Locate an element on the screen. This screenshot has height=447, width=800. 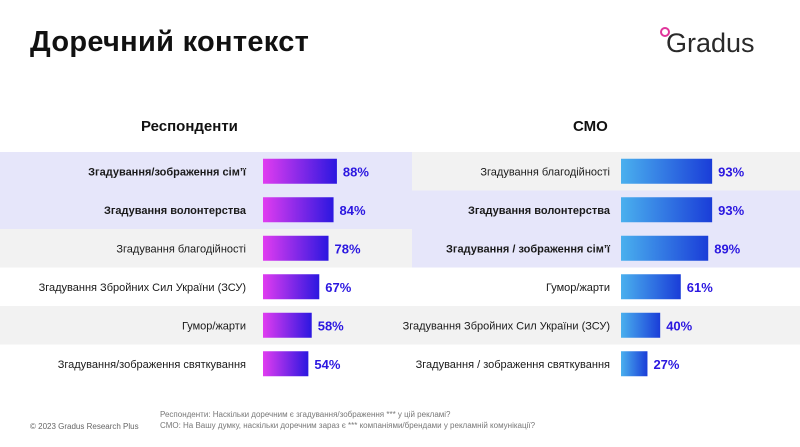
respondents-category-label: Згадування благодійності is located at coordinates (181, 249).